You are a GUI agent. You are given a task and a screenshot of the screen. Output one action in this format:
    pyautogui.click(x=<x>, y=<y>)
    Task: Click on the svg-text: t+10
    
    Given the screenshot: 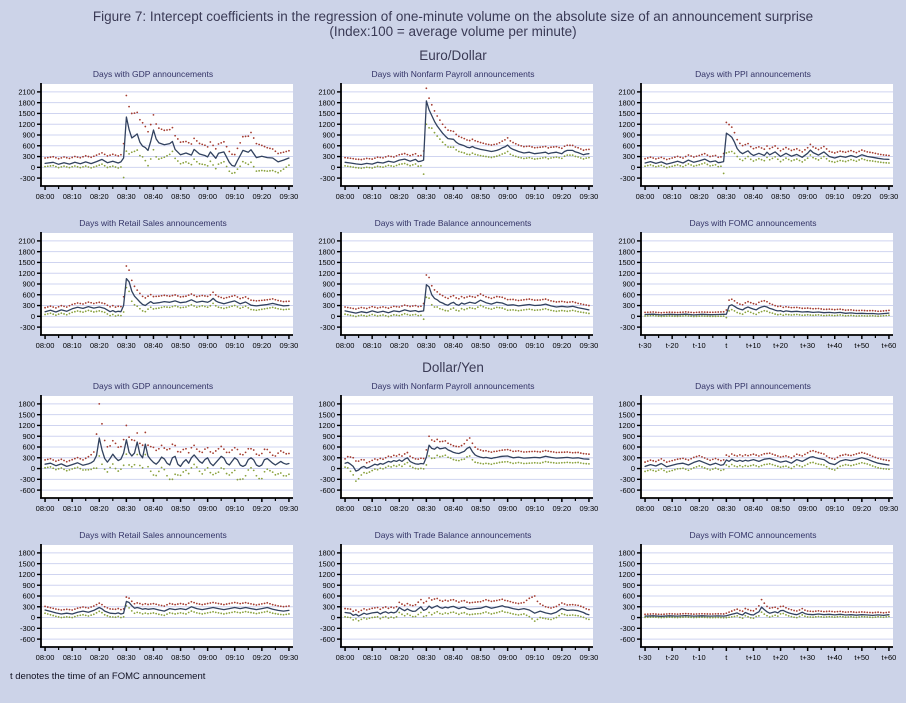 What is the action you would take?
    pyautogui.click(x=753, y=345)
    